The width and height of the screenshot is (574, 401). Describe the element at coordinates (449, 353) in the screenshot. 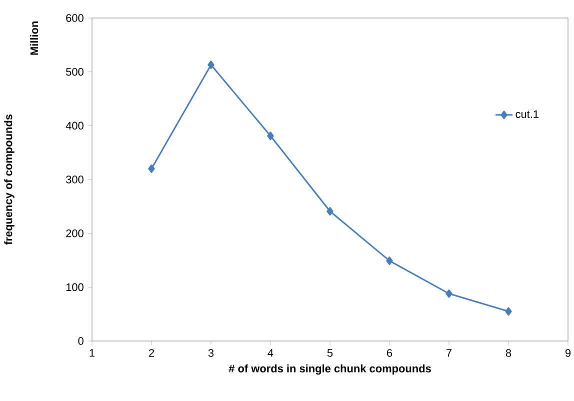

I see `x-tick-label: 7` at that location.